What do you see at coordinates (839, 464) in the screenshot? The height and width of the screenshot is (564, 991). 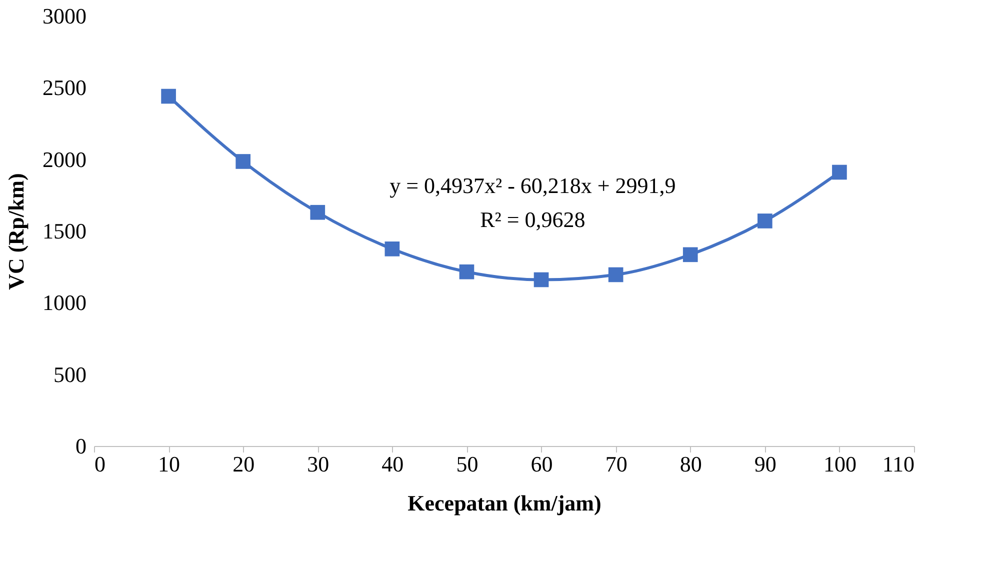 I see `x-tick-label: 100` at bounding box center [839, 464].